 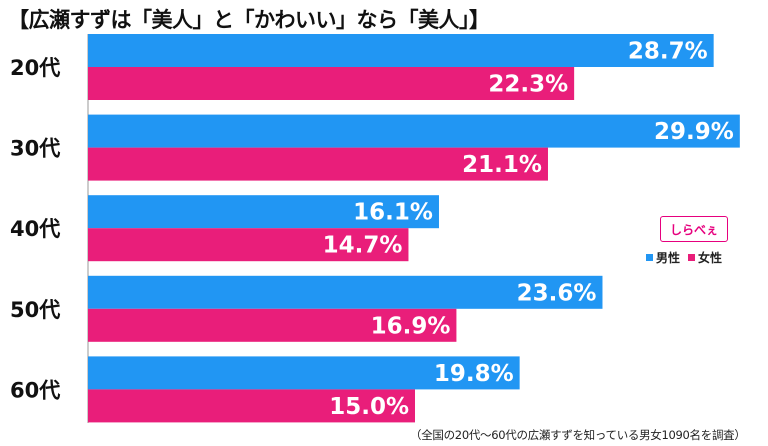 What do you see at coordinates (35, 229) in the screenshot?
I see `category-label: 40代` at bounding box center [35, 229].